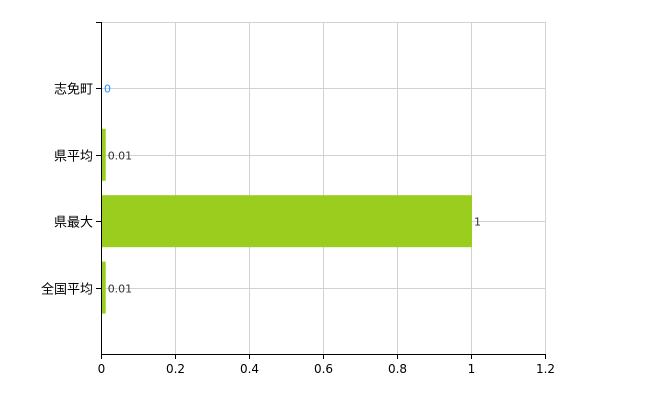  Describe the element at coordinates (397, 369) in the screenshot. I see `x-tick-label: 0.8` at that location.